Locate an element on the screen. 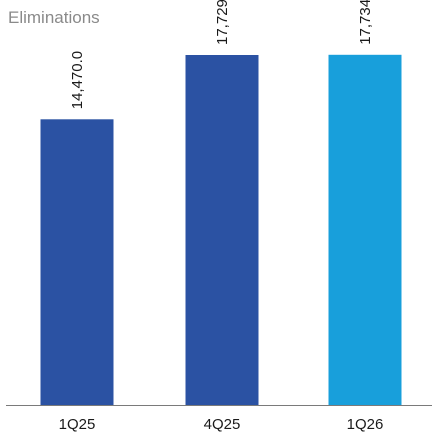 The height and width of the screenshot is (432, 432). value-label-4q25: 17,729.7 is located at coordinates (222, 22).